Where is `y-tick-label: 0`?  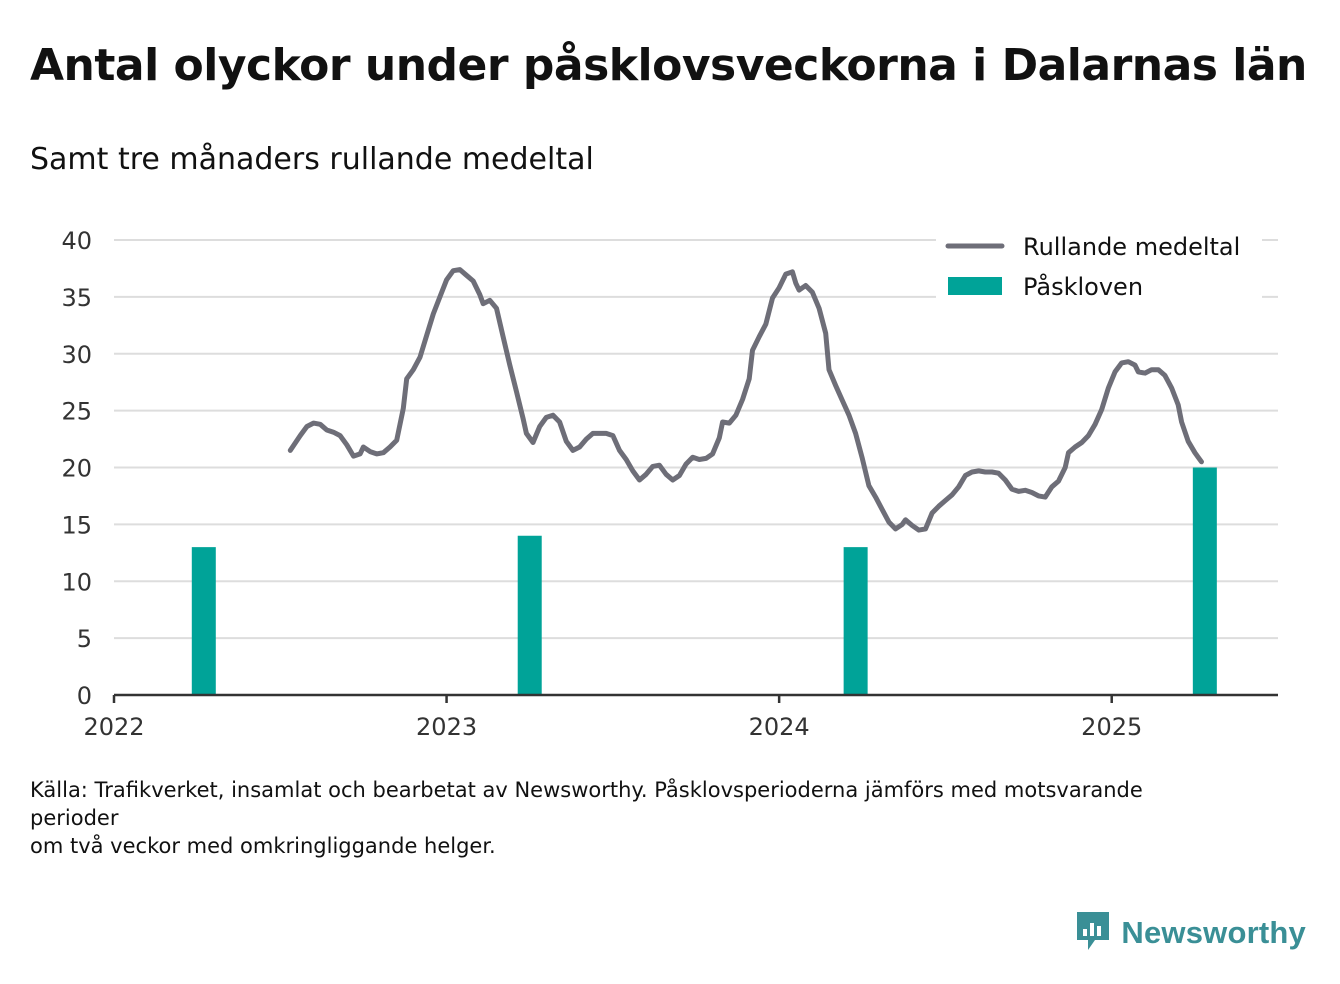 y-tick-label: 0 is located at coordinates (84, 696).